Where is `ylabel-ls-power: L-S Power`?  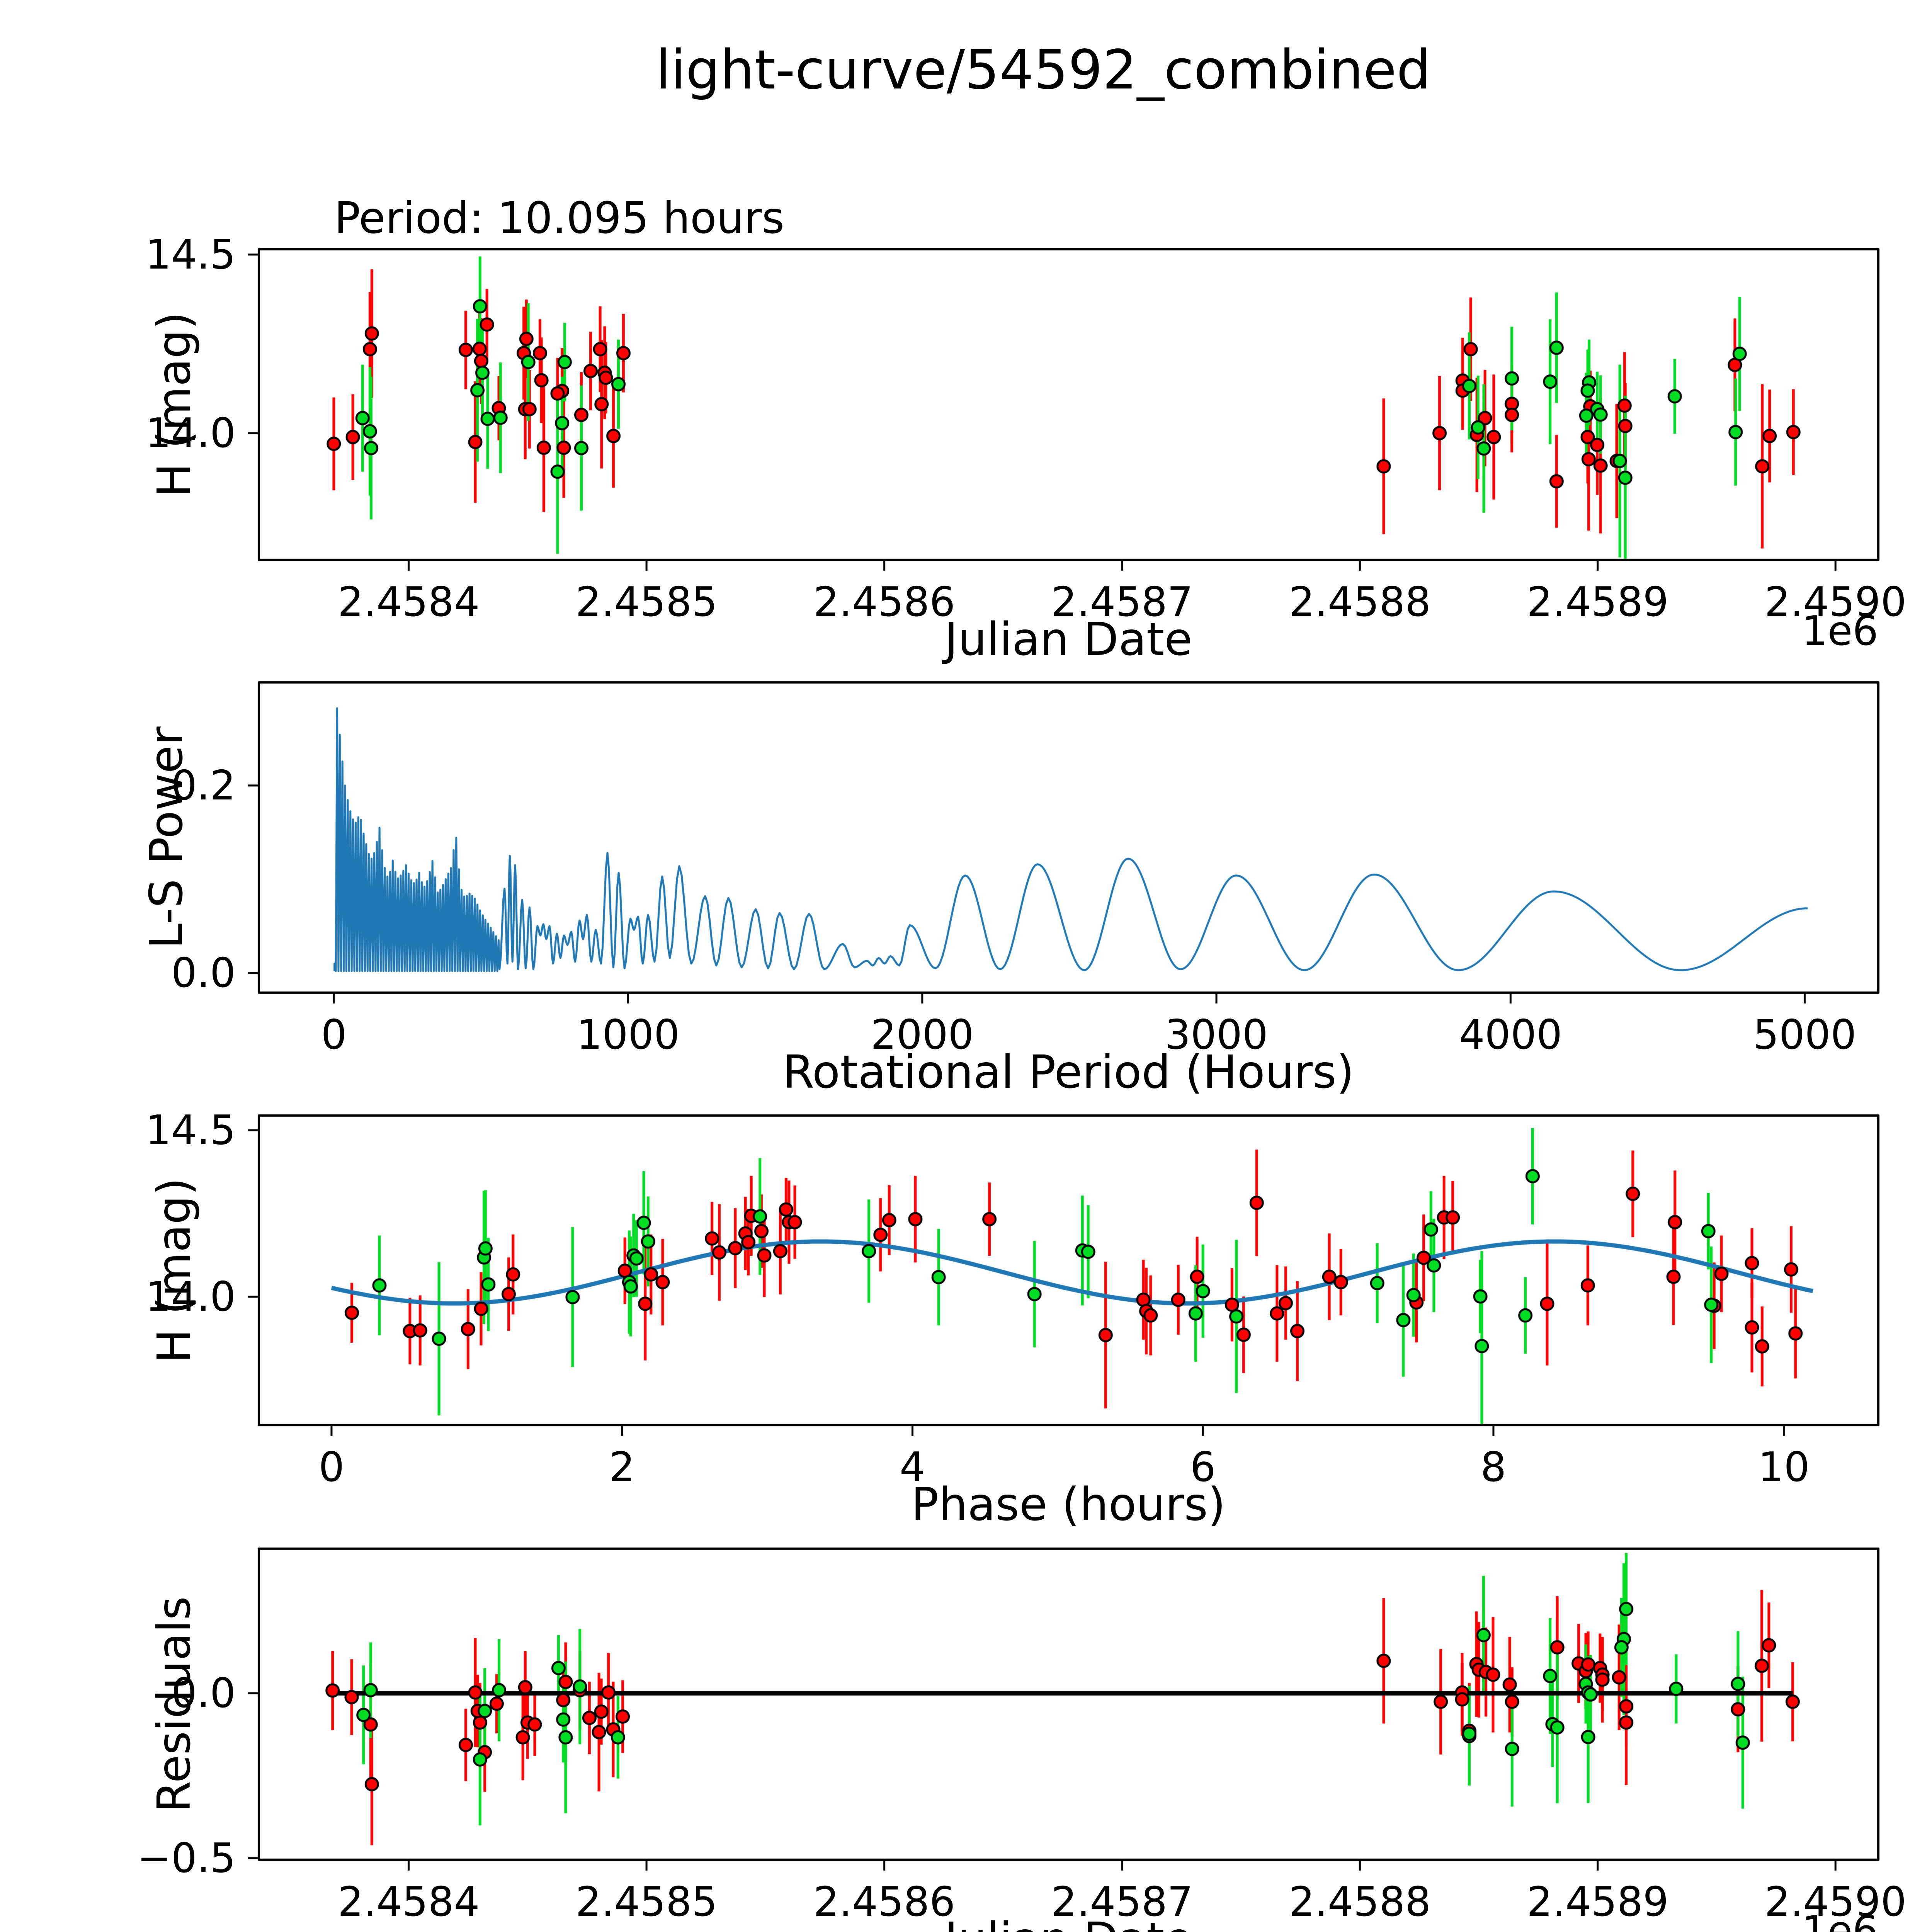
ylabel-ls-power: L-S Power is located at coordinates (166, 837).